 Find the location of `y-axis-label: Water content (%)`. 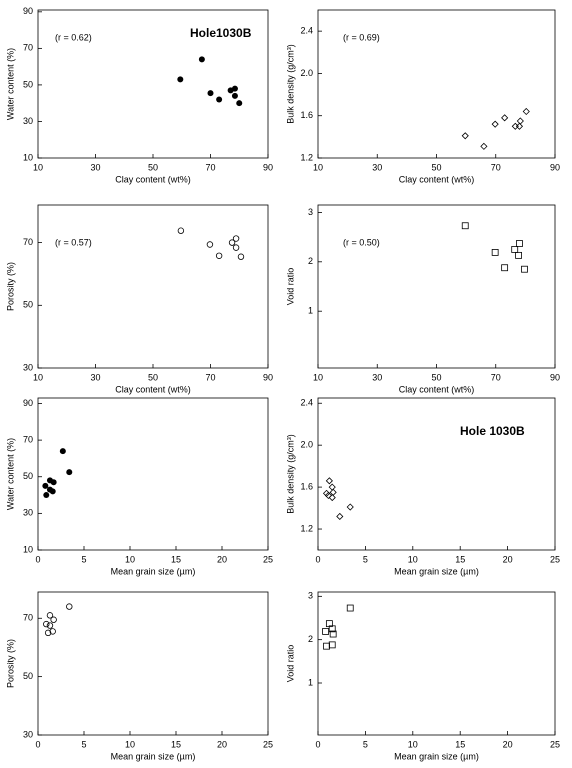

y-axis-label: Water content (%) is located at coordinates (10, 474).